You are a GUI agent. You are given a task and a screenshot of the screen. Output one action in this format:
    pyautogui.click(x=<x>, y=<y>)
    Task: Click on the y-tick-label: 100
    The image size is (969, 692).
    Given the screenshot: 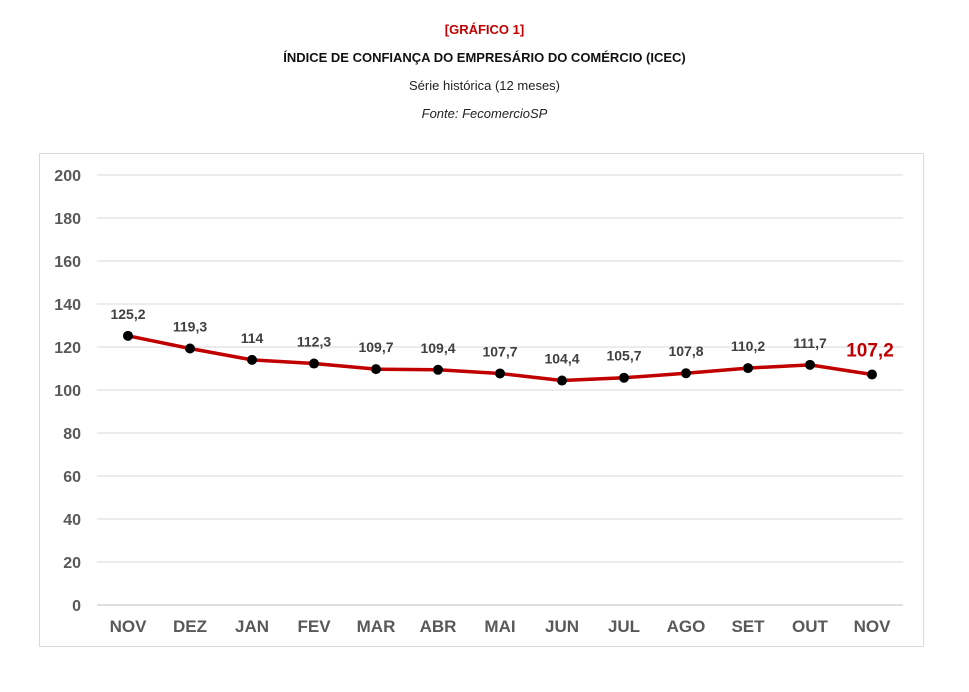 What is the action you would take?
    pyautogui.click(x=67, y=391)
    